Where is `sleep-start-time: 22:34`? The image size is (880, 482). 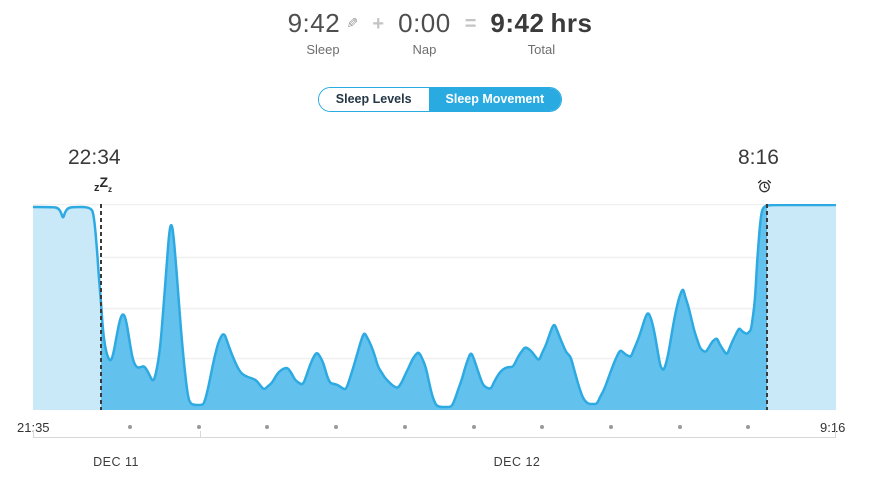
sleep-start-time: 22:34 is located at coordinates (94, 157).